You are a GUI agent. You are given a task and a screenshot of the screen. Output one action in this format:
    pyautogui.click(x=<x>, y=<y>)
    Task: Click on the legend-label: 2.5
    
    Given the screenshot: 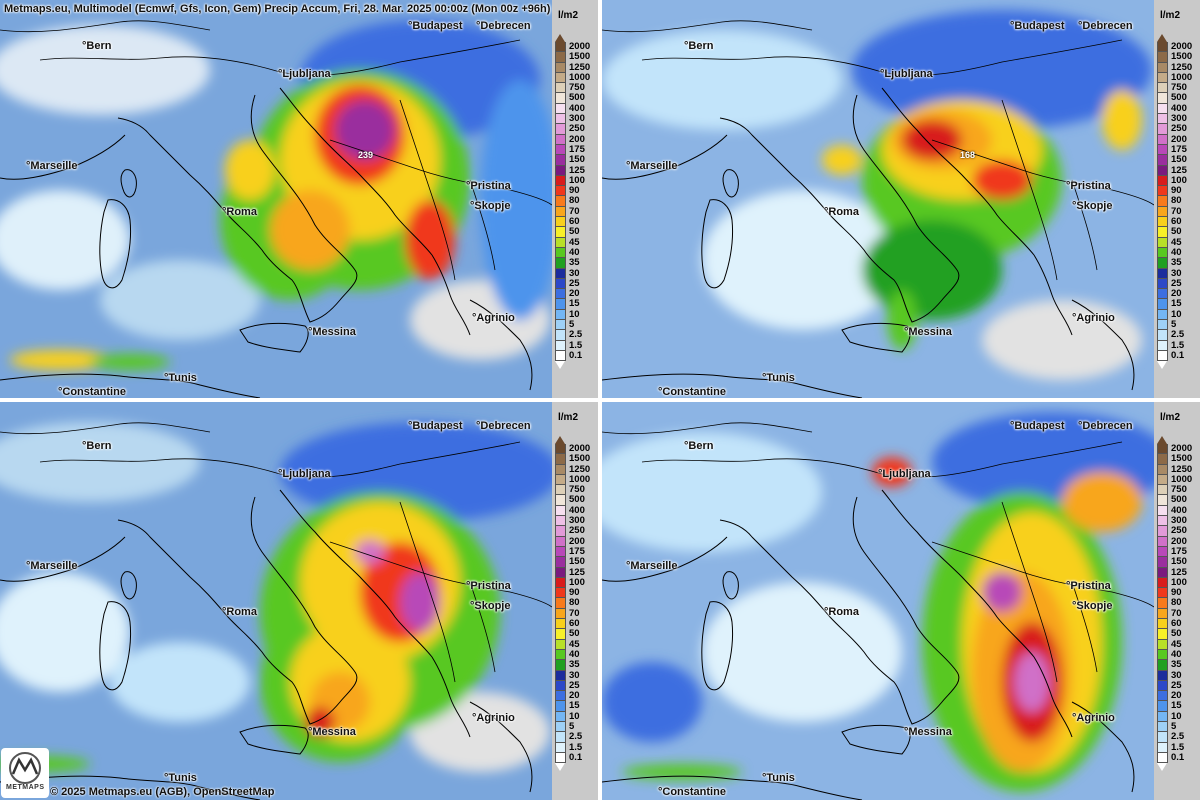 What is the action you would take?
    pyautogui.click(x=576, y=335)
    